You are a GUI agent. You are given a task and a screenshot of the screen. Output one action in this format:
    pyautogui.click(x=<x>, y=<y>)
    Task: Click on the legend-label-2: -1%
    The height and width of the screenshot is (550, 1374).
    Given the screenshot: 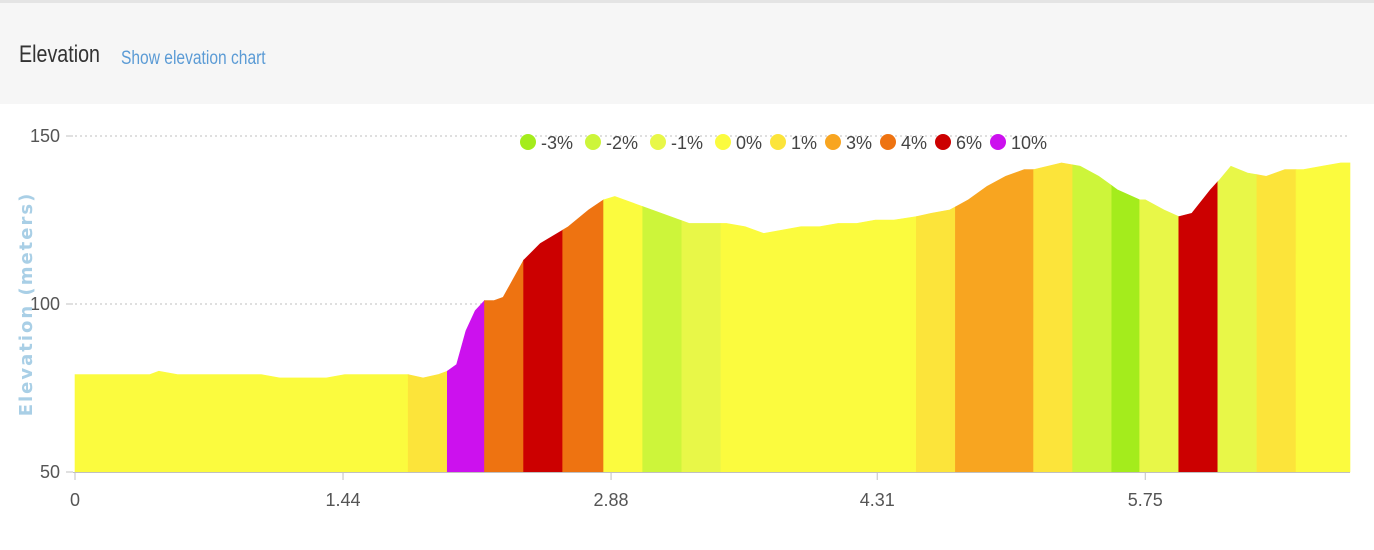 What is the action you would take?
    pyautogui.click(x=687, y=143)
    